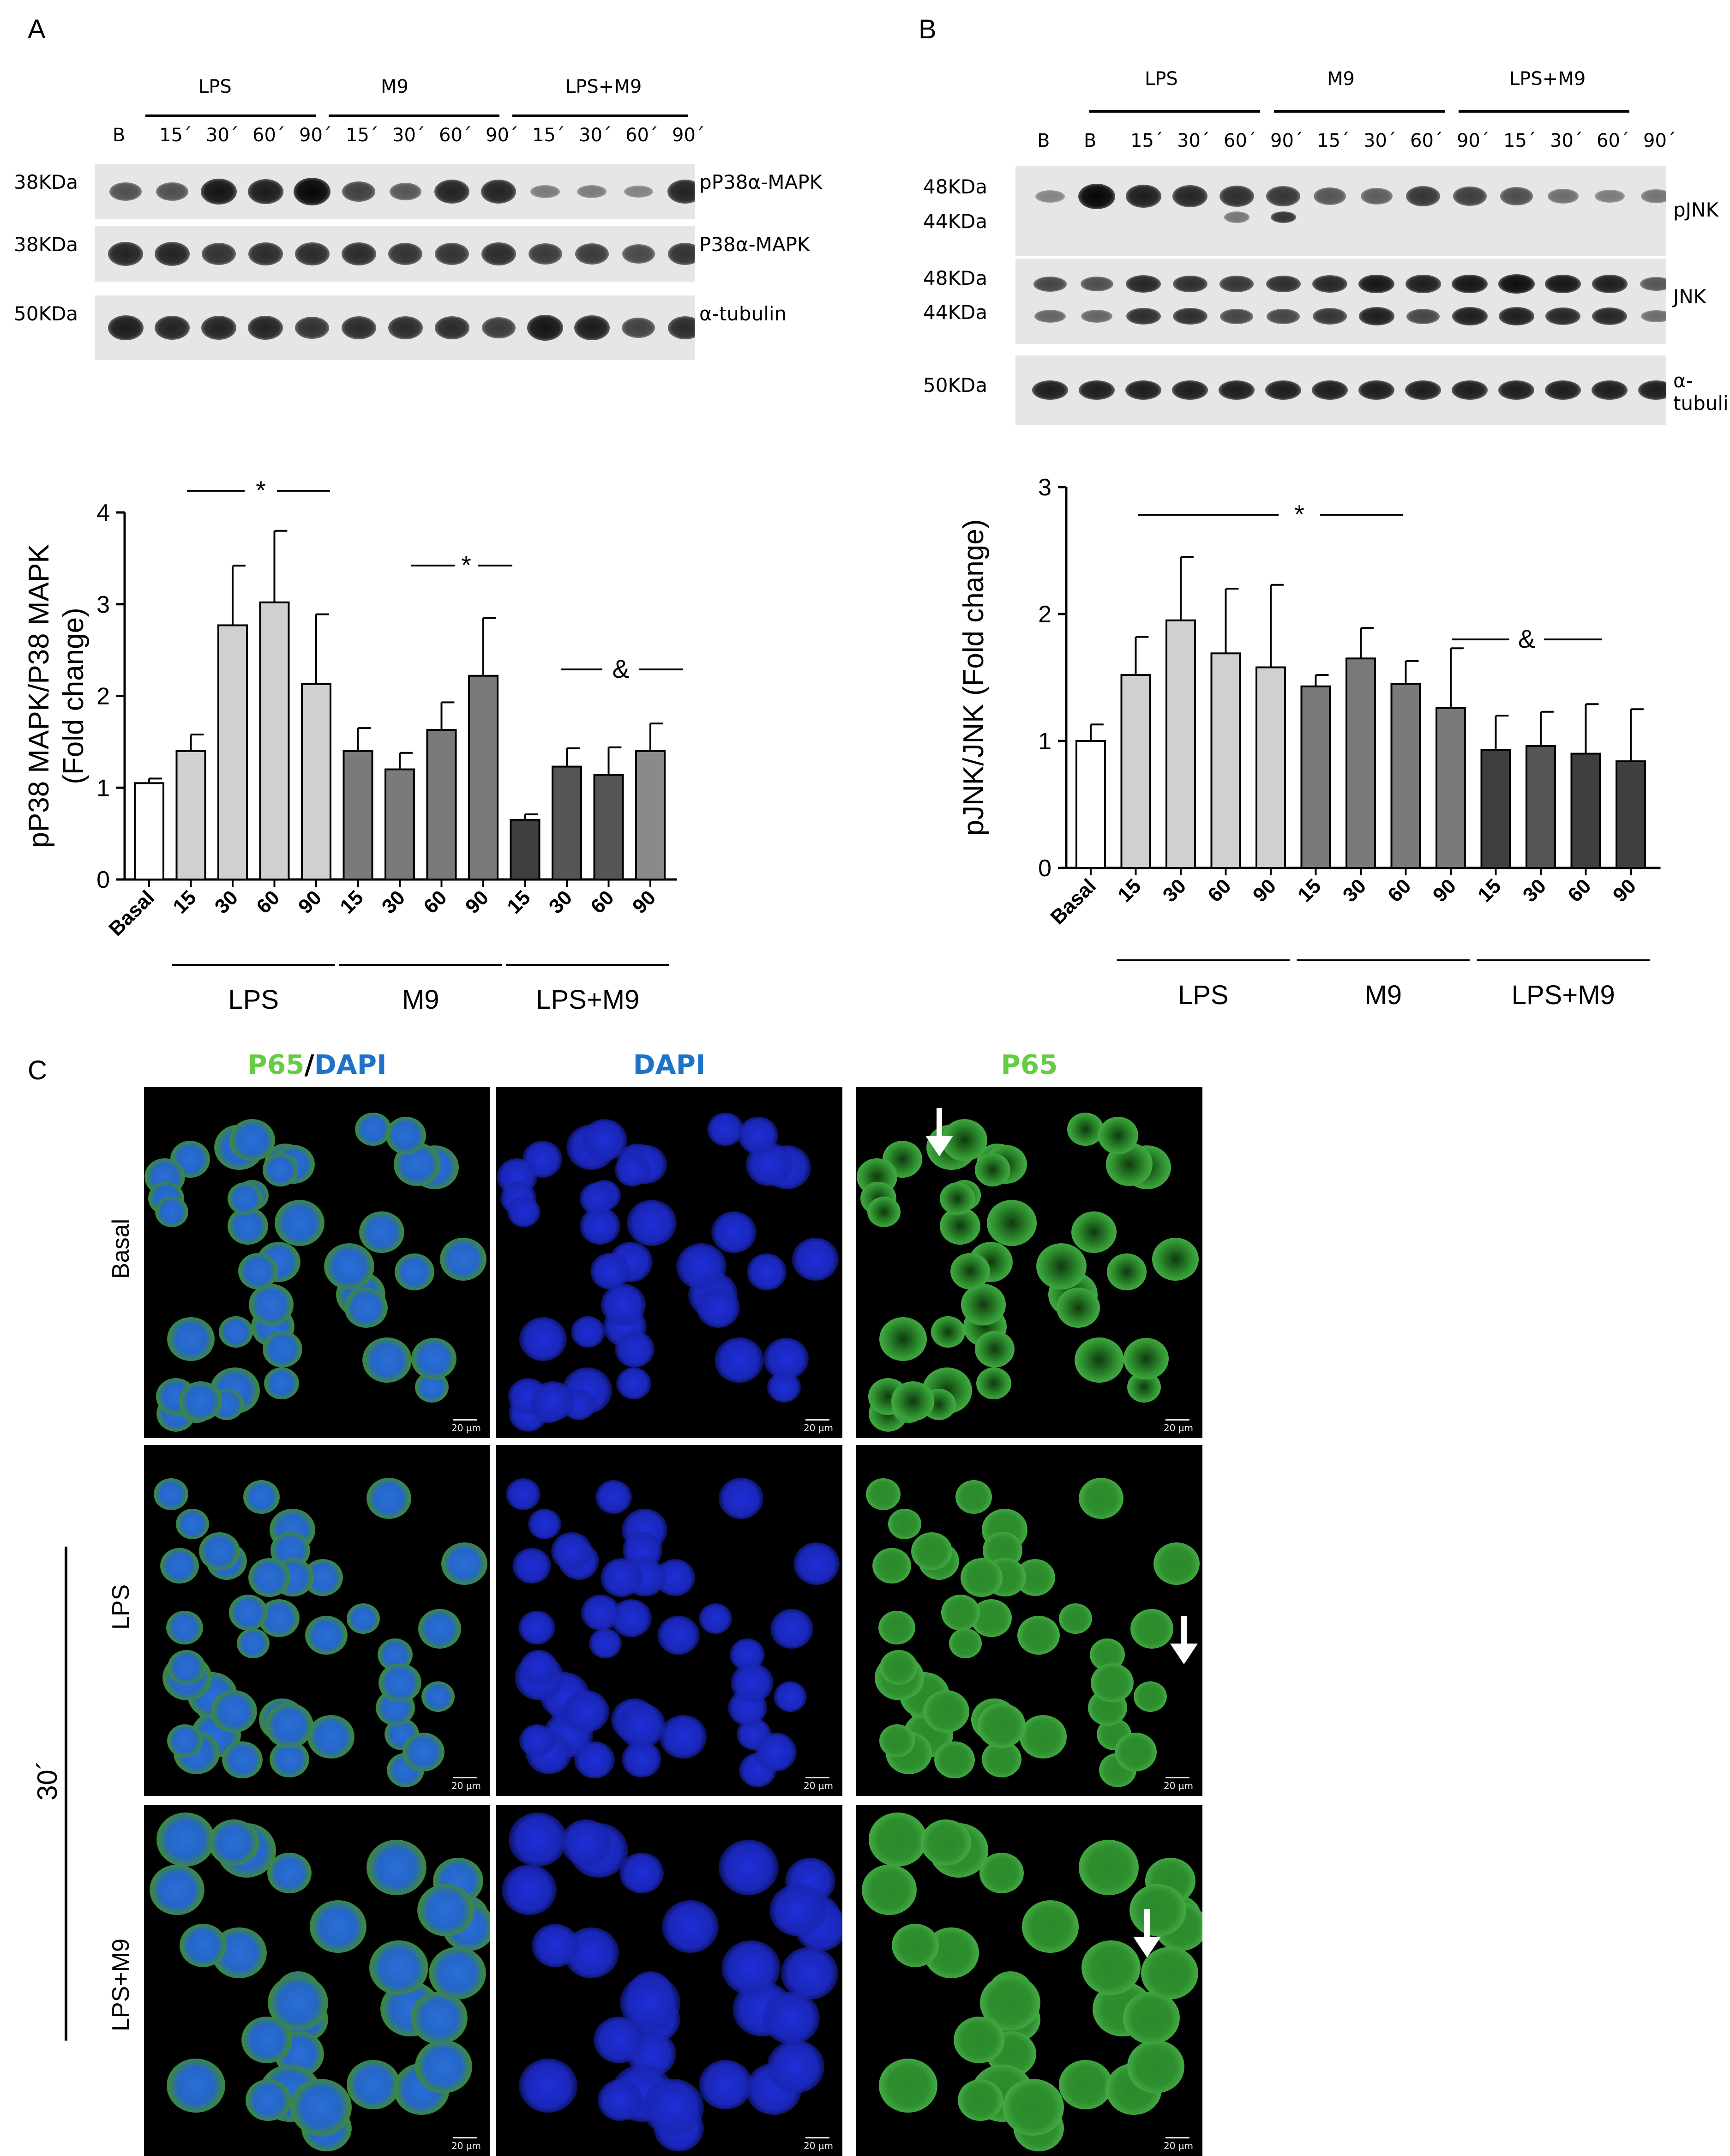 This screenshot has width=1730, height=2156. I want to click on panel-a-group-m9: M9, so click(394, 86).